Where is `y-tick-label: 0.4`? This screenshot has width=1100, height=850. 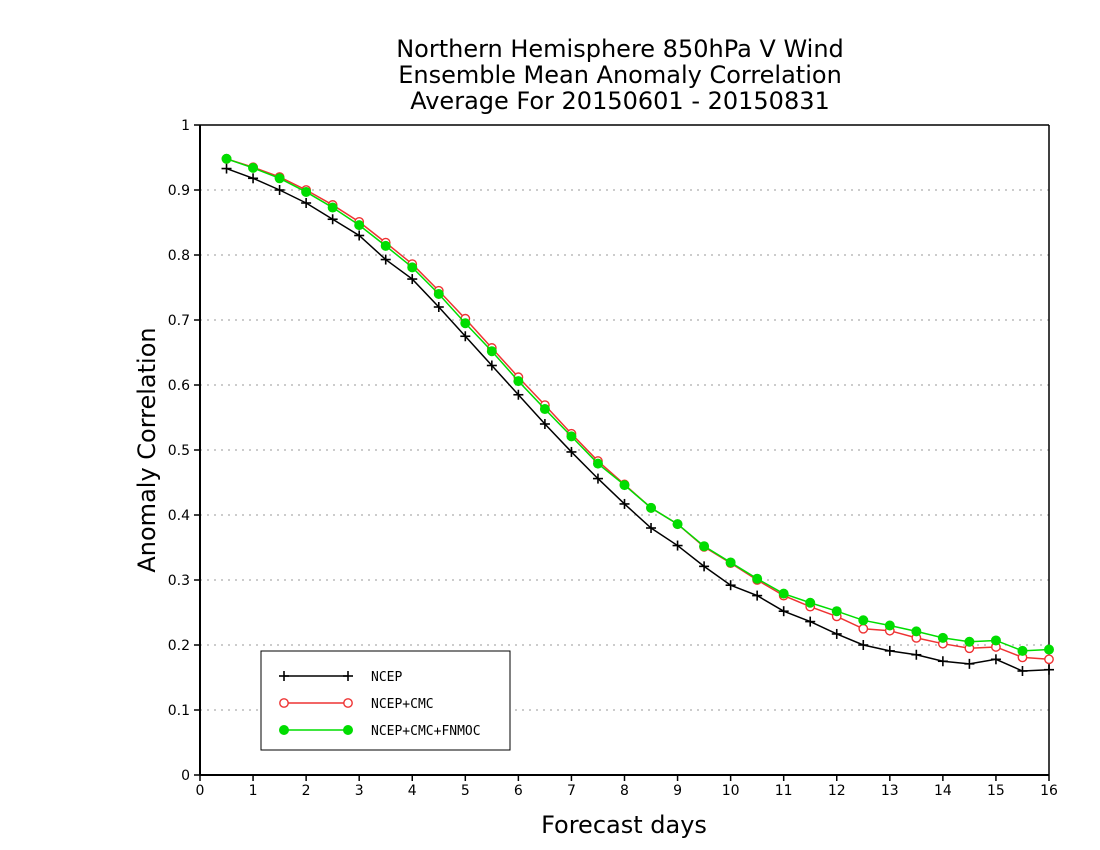 y-tick-label: 0.4 is located at coordinates (179, 516).